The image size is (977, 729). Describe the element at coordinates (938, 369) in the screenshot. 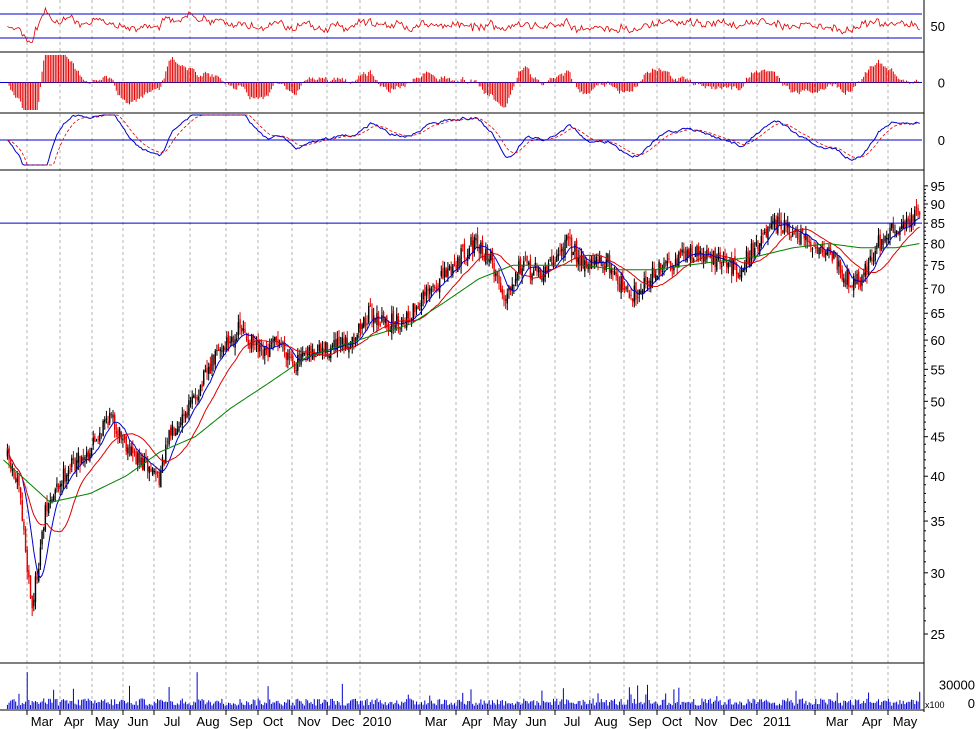

I see `price-tick-label-55: 55` at that location.